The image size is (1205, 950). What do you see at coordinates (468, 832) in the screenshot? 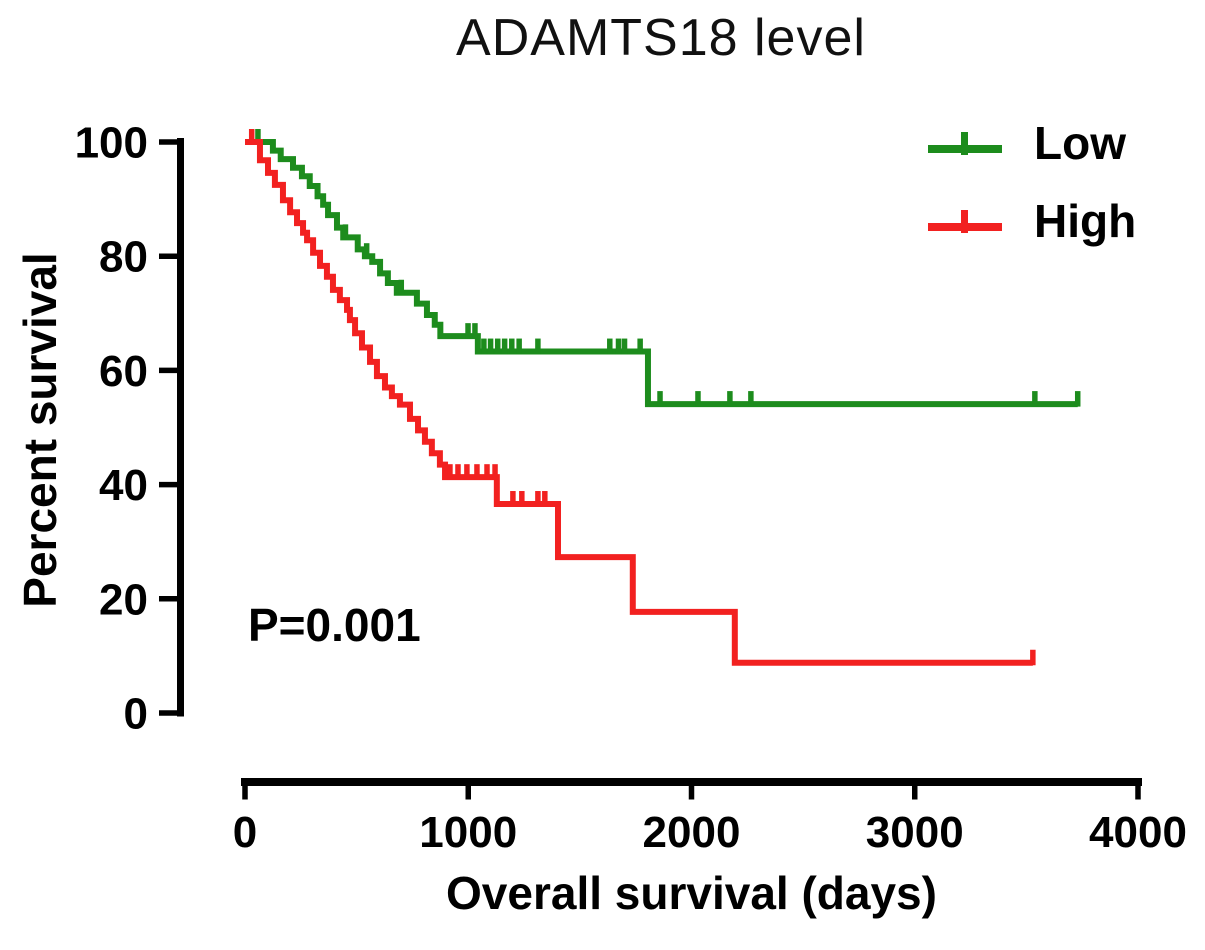
I see `x-tick-label: 1000` at bounding box center [468, 832].